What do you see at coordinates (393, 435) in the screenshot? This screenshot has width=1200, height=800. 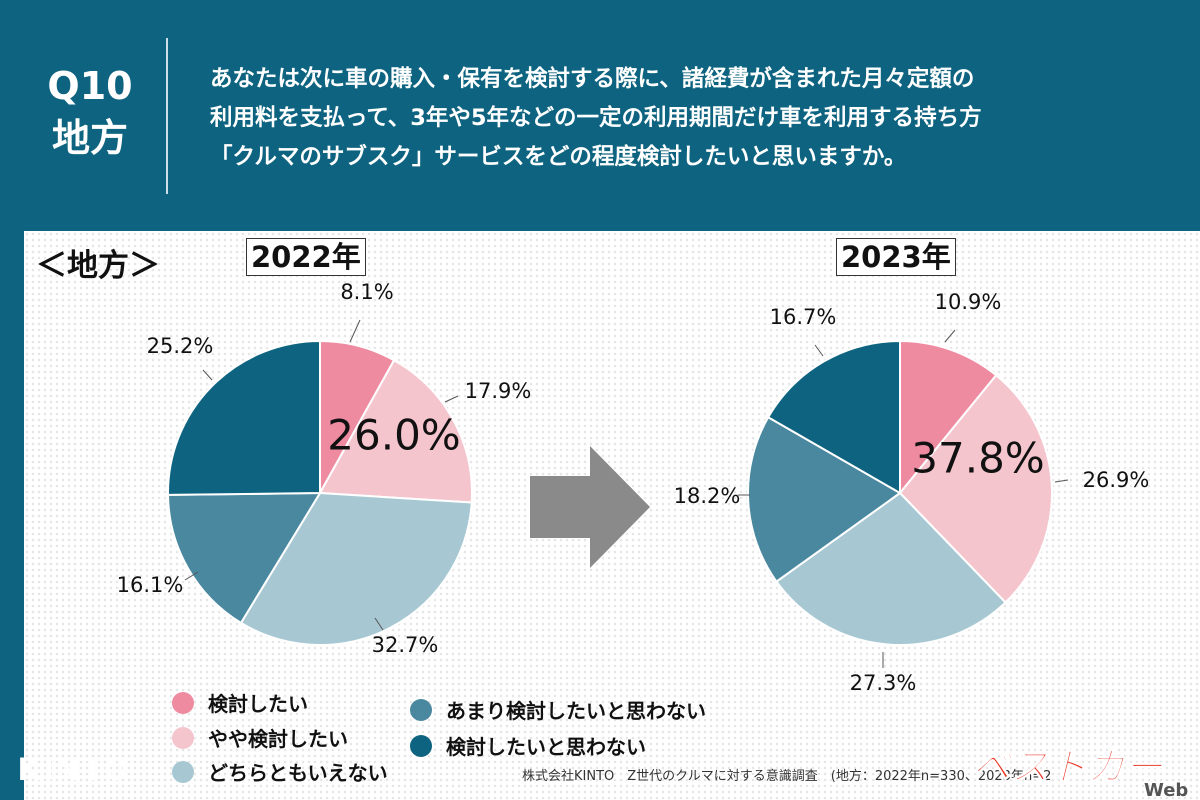 I see `combined-percentage-label: 26.0%` at bounding box center [393, 435].